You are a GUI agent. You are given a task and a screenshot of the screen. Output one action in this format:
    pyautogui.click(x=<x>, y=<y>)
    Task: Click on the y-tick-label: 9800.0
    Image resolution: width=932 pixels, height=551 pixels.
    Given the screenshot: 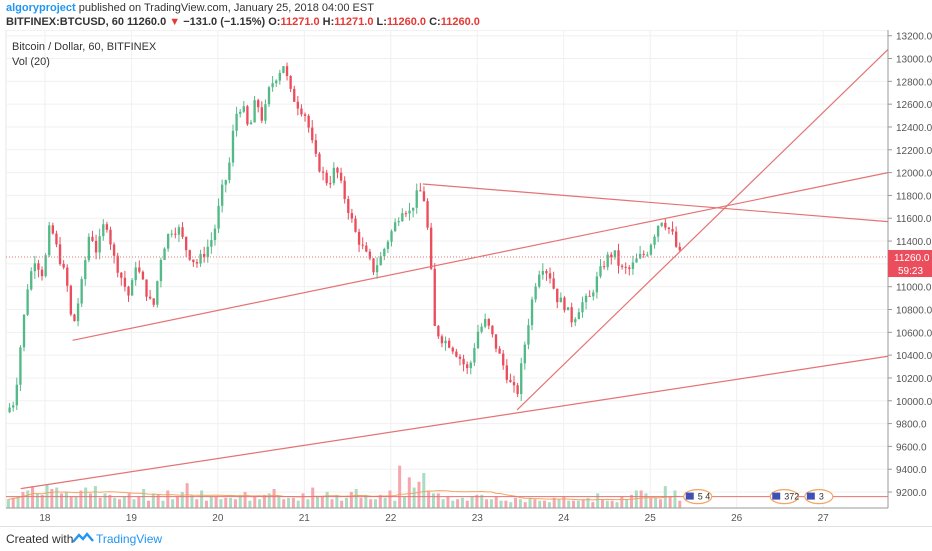 What is the action you would take?
    pyautogui.click(x=911, y=425)
    